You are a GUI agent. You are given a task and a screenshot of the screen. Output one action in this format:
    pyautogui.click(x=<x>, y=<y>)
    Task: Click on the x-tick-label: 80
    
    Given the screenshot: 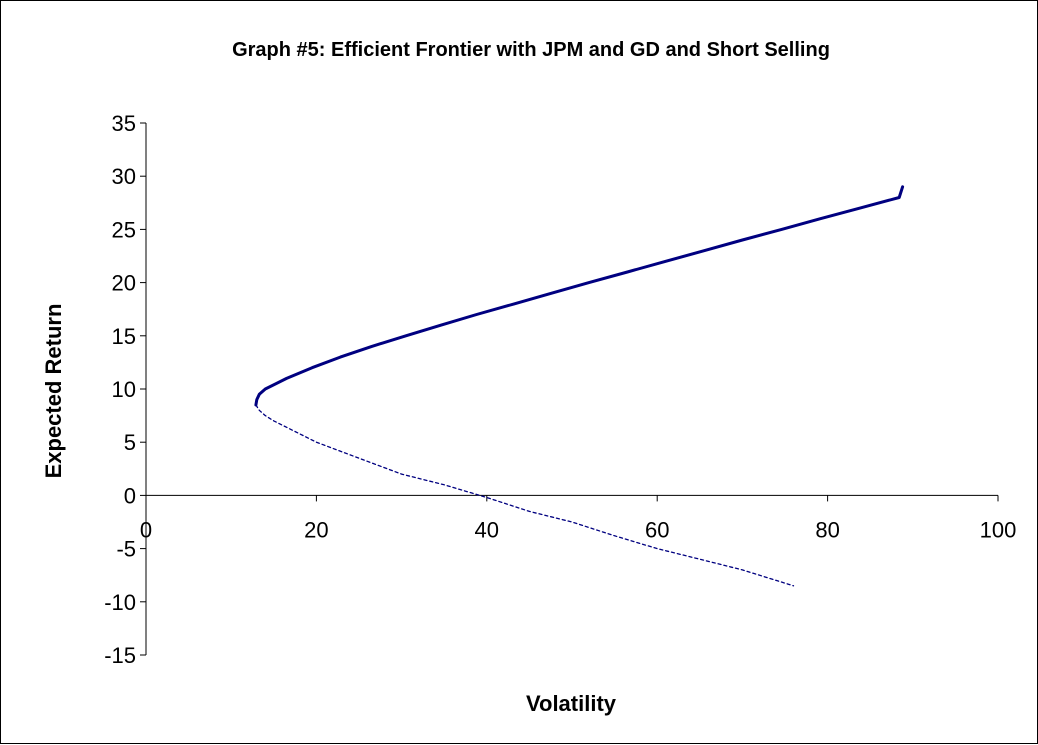 What is the action you would take?
    pyautogui.click(x=827, y=529)
    